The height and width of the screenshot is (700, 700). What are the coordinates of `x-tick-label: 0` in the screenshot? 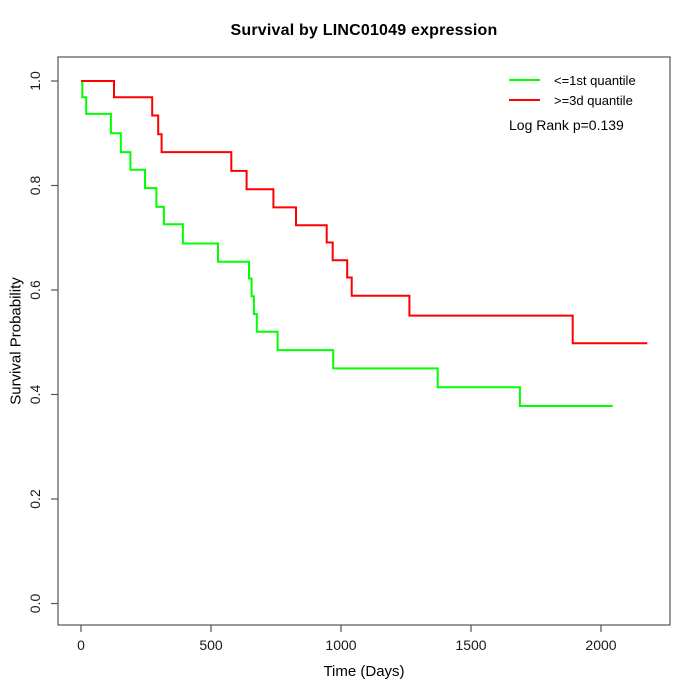 It's located at (81, 645).